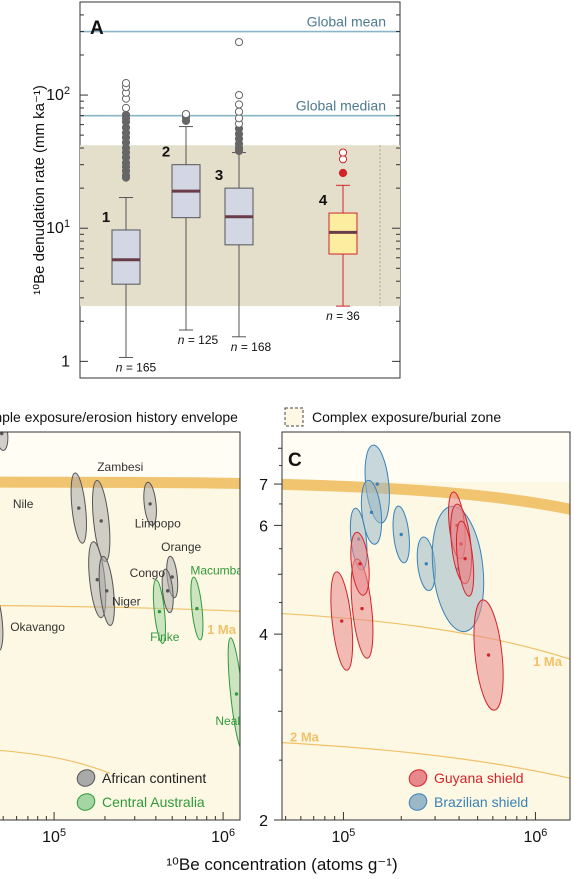  What do you see at coordinates (294, 417) in the screenshot?
I see `legend-swatch-complex` at bounding box center [294, 417].